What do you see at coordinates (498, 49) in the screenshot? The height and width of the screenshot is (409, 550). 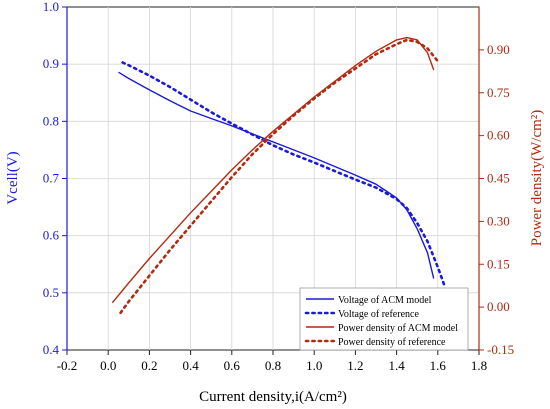 I see `right-y-tick-label: 0.90` at bounding box center [498, 49].